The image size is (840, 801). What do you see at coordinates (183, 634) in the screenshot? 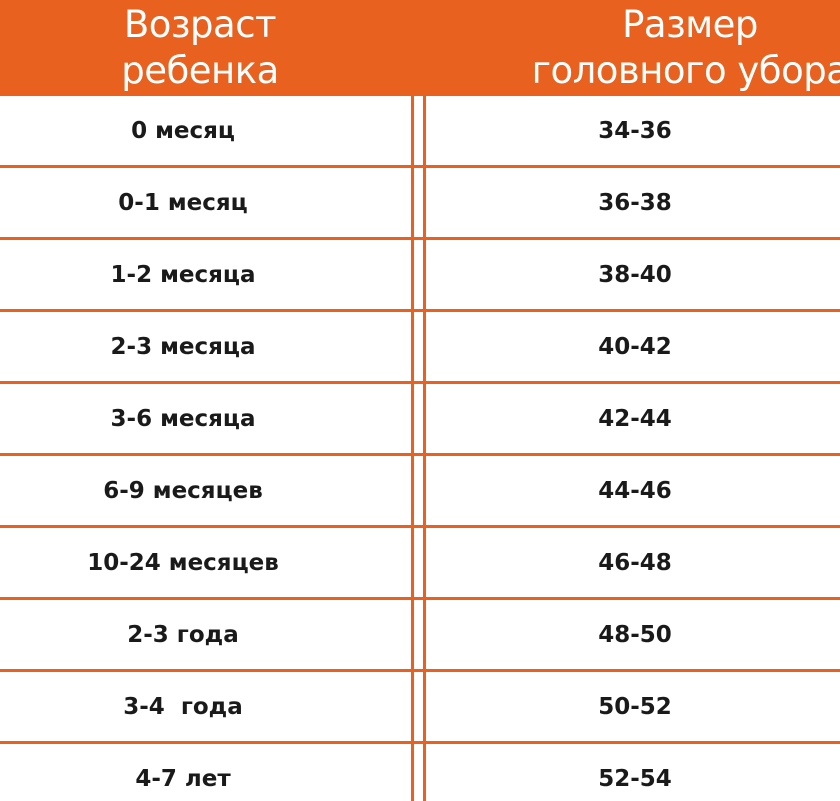
I see `age-cell: 2-3 года` at bounding box center [183, 634].